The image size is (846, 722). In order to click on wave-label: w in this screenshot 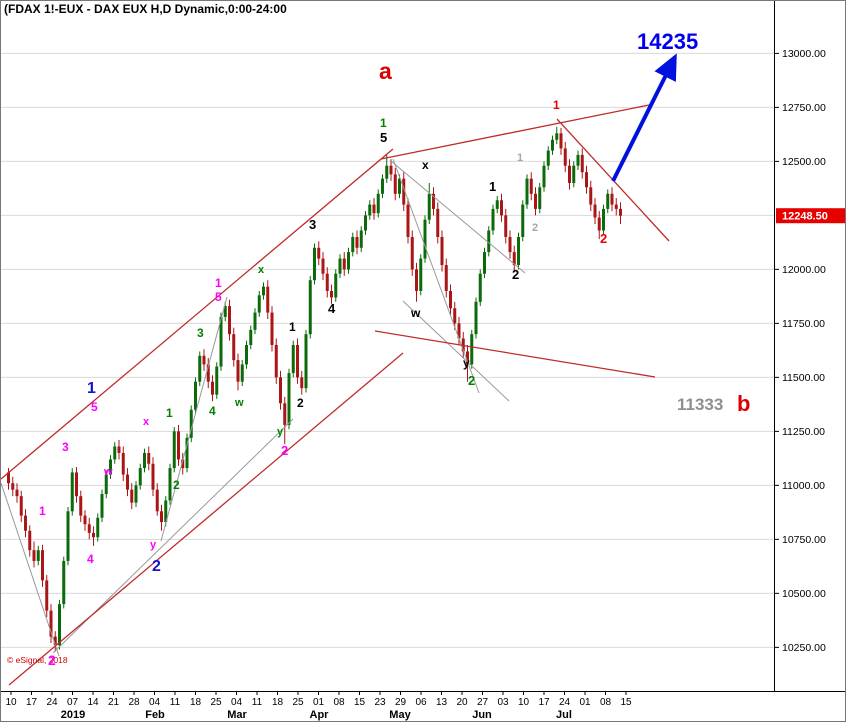, I will do `click(239, 403)`.